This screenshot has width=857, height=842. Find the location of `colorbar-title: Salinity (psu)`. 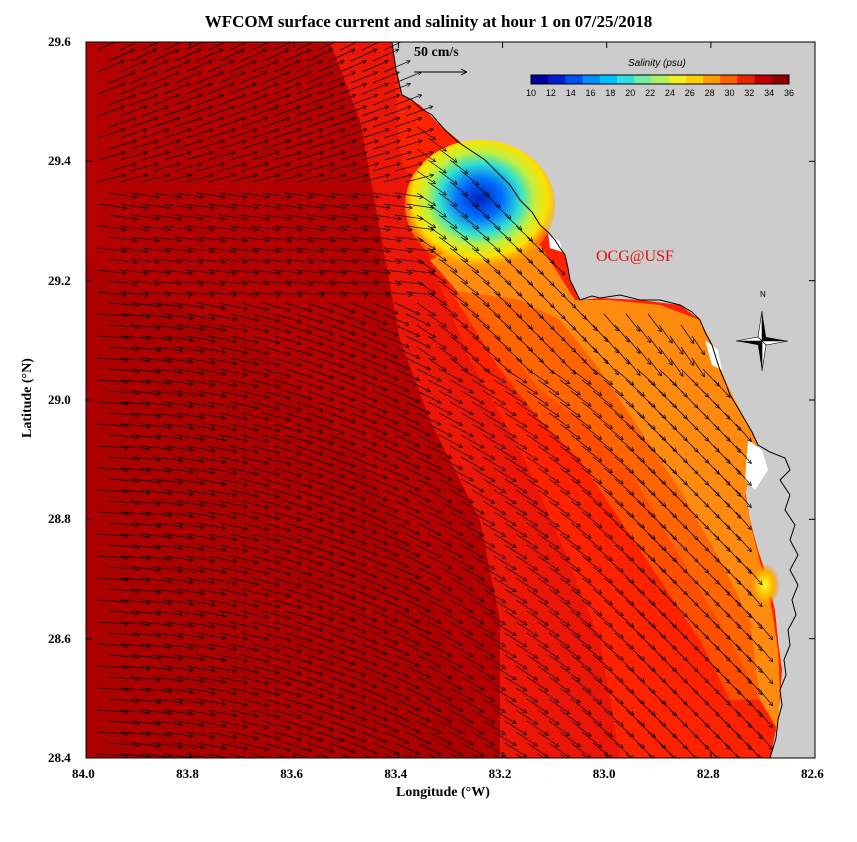

colorbar-title: Salinity (psu) is located at coordinates (657, 63).